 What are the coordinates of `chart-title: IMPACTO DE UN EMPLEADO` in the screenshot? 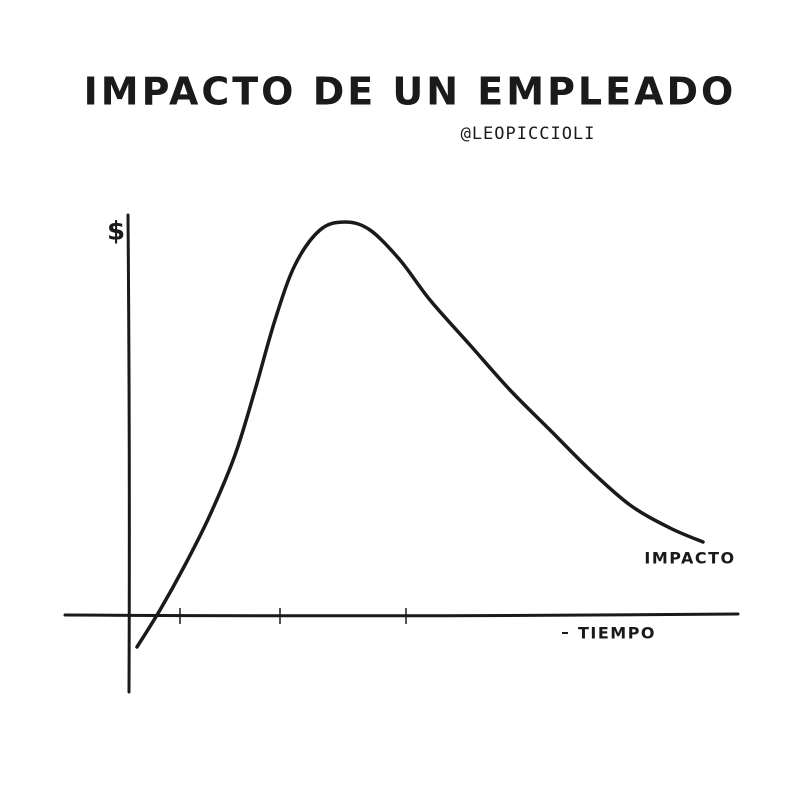 It's located at (410, 92).